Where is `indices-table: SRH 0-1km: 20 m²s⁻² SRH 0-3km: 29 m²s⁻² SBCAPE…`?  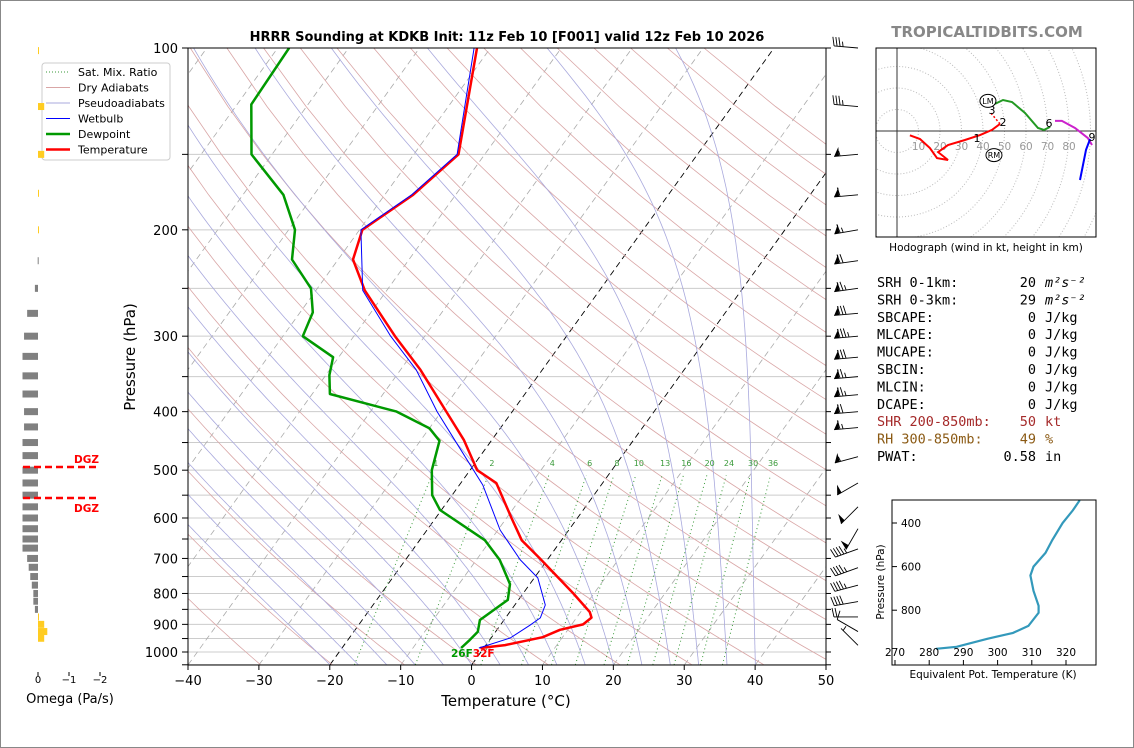 indices-table: SRH 0-1km: 20 m²s⁻² SRH 0-3km: 29 m²s⁻² SBCAPE… is located at coordinates (981, 370).